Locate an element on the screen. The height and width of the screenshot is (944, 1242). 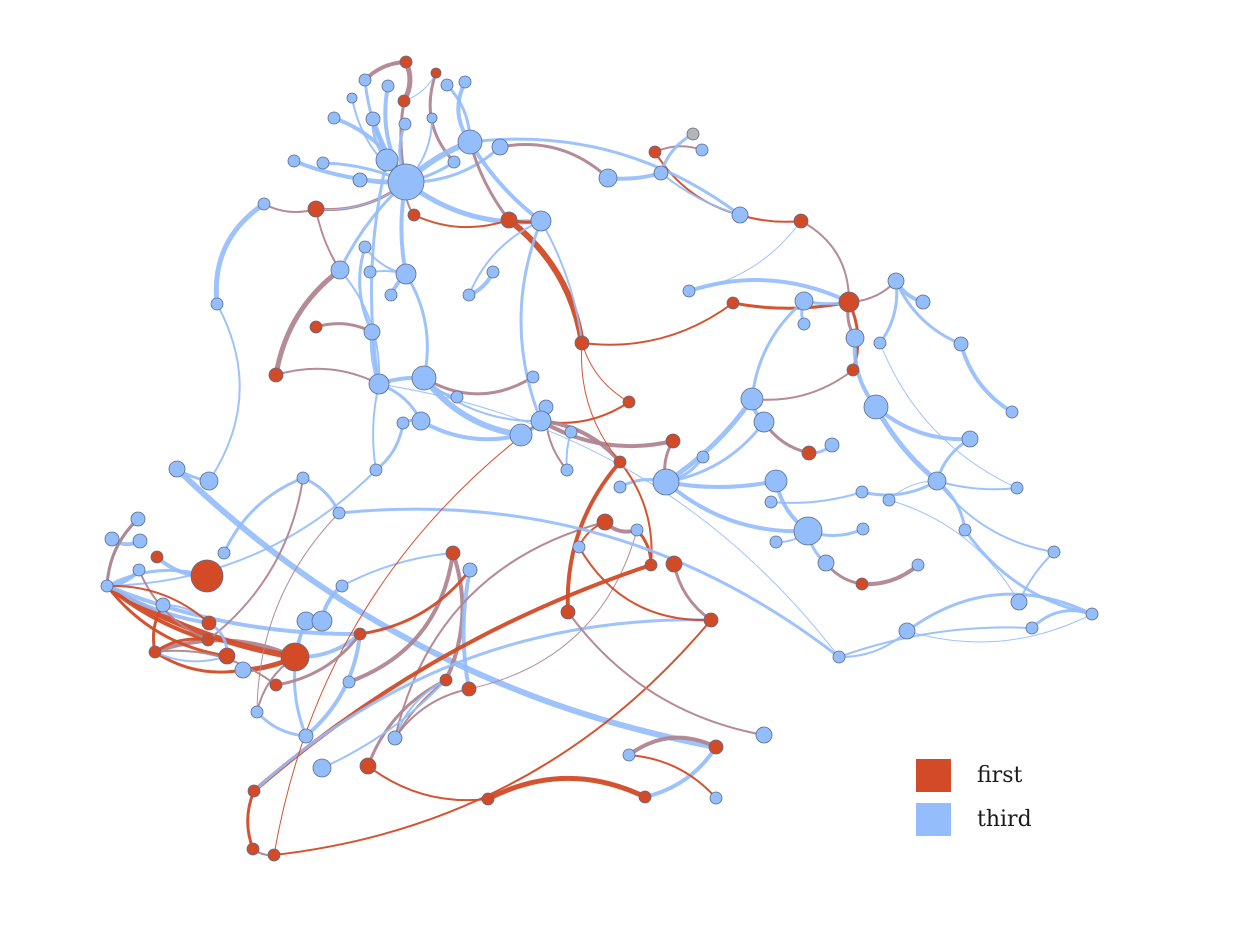
legend-swatch-first is located at coordinates (933, 775).